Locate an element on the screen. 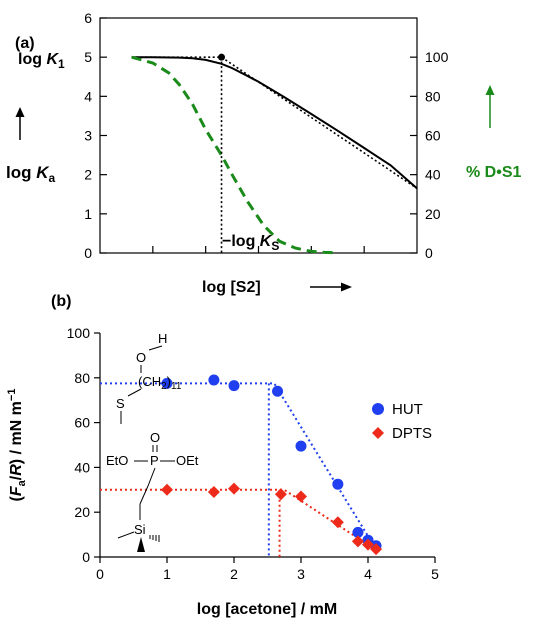 This screenshot has width=537, height=624. panel-a-xlabel: log [S2] is located at coordinates (231, 287).